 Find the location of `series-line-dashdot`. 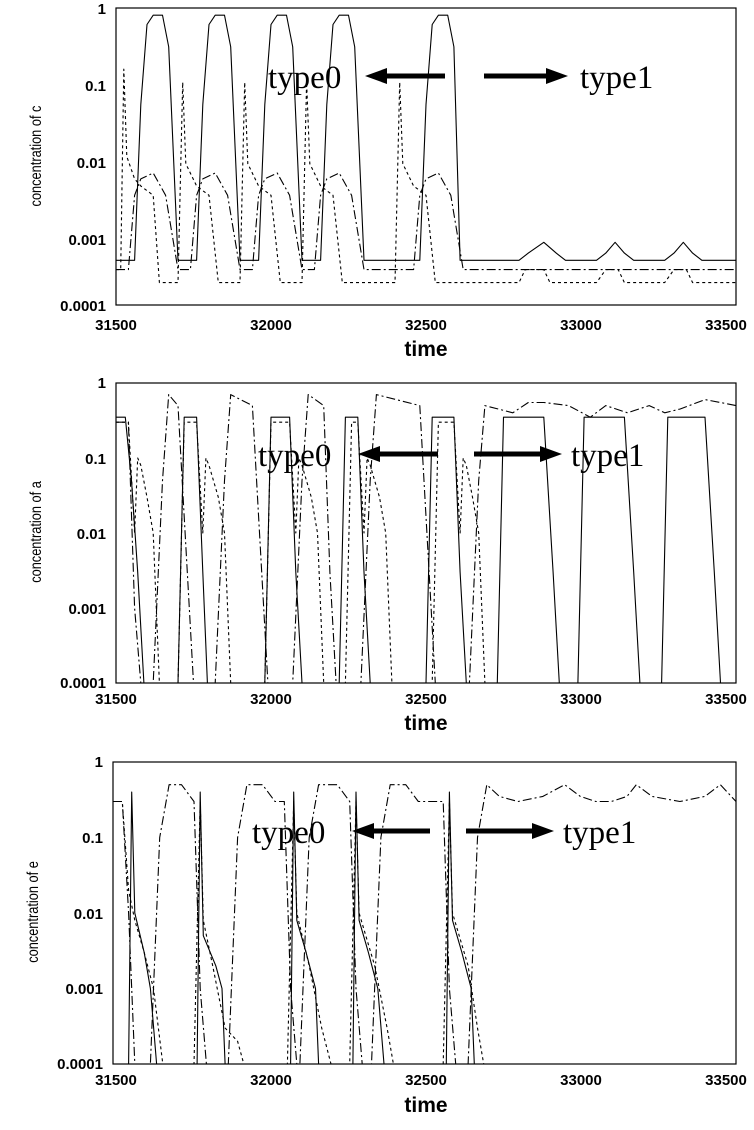

series-line-dashdot is located at coordinates (426, 221).